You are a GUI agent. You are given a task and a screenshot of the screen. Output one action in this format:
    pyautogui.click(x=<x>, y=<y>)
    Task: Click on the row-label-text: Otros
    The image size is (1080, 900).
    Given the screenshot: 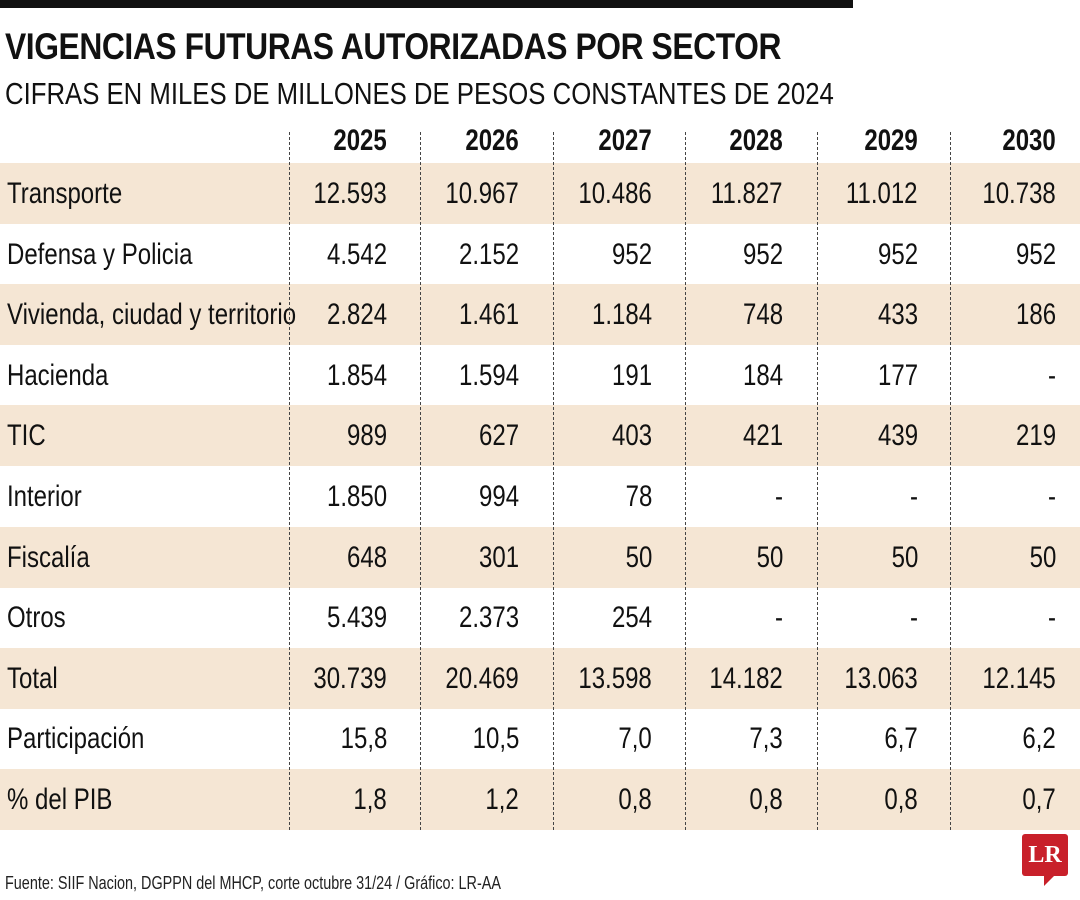 What is the action you would take?
    pyautogui.click(x=36, y=618)
    